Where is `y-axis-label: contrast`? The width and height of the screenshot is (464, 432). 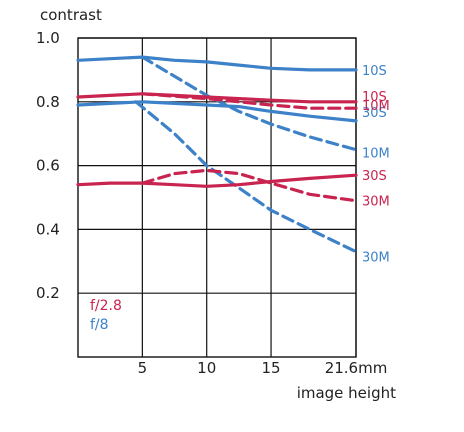
y-axis-label: contrast is located at coordinates (71, 15).